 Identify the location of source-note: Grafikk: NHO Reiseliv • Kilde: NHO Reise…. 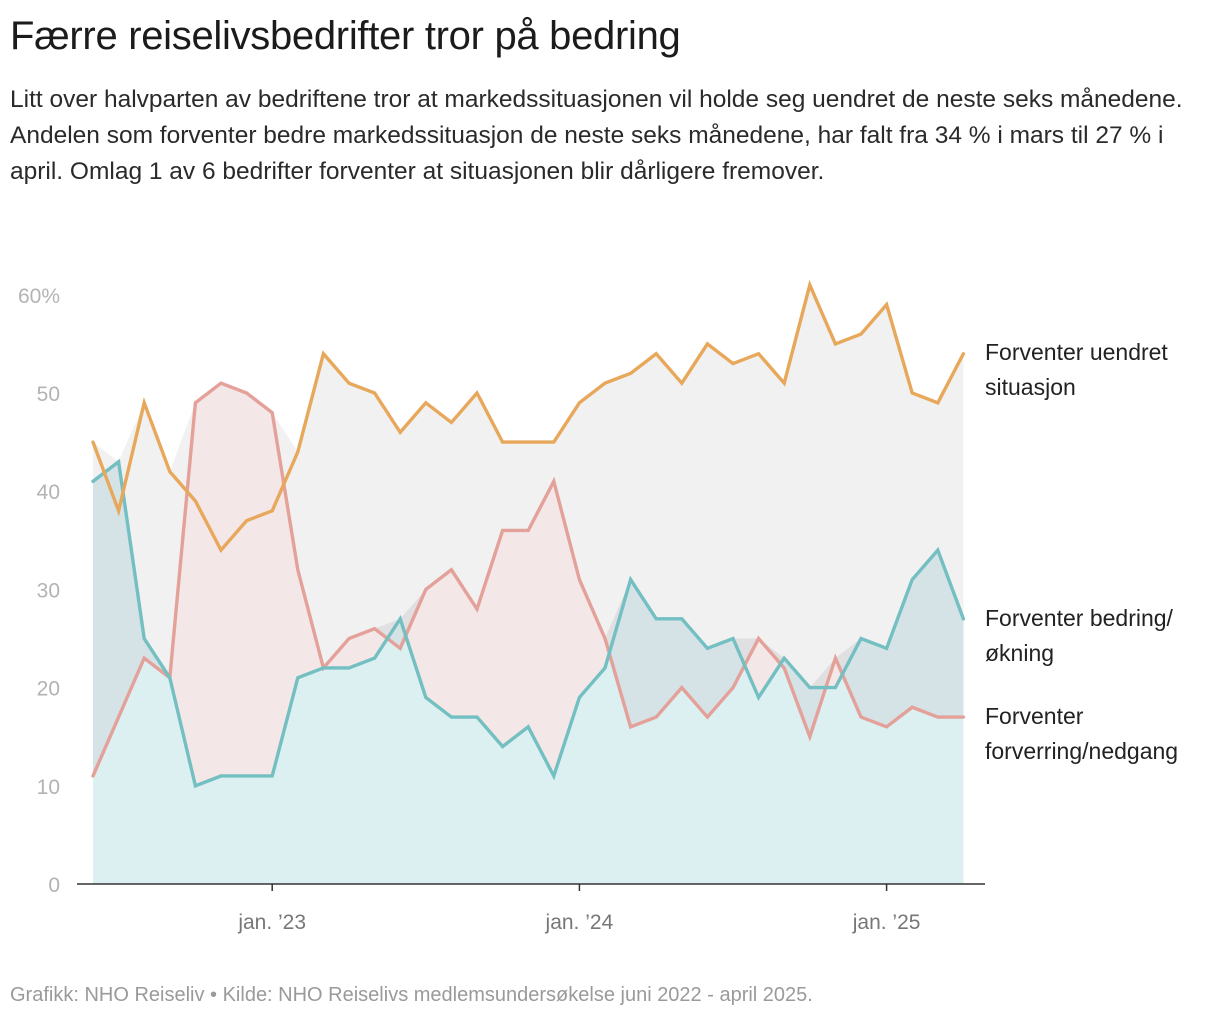
(411, 995).